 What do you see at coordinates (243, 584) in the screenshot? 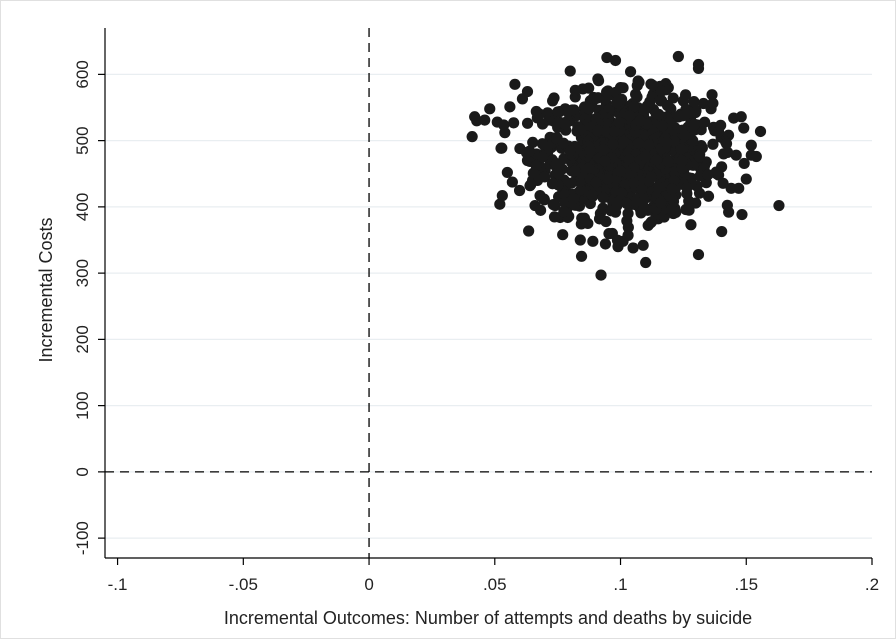
I see `x-tick-label: -.05` at bounding box center [243, 584].